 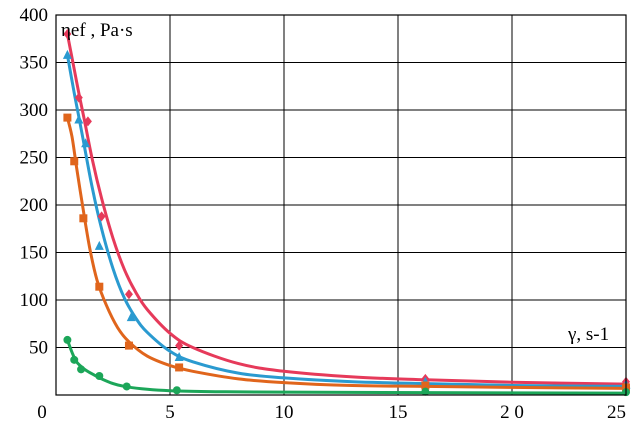 What do you see at coordinates (284, 412) in the screenshot?
I see `x-tick-label: 10` at bounding box center [284, 412].